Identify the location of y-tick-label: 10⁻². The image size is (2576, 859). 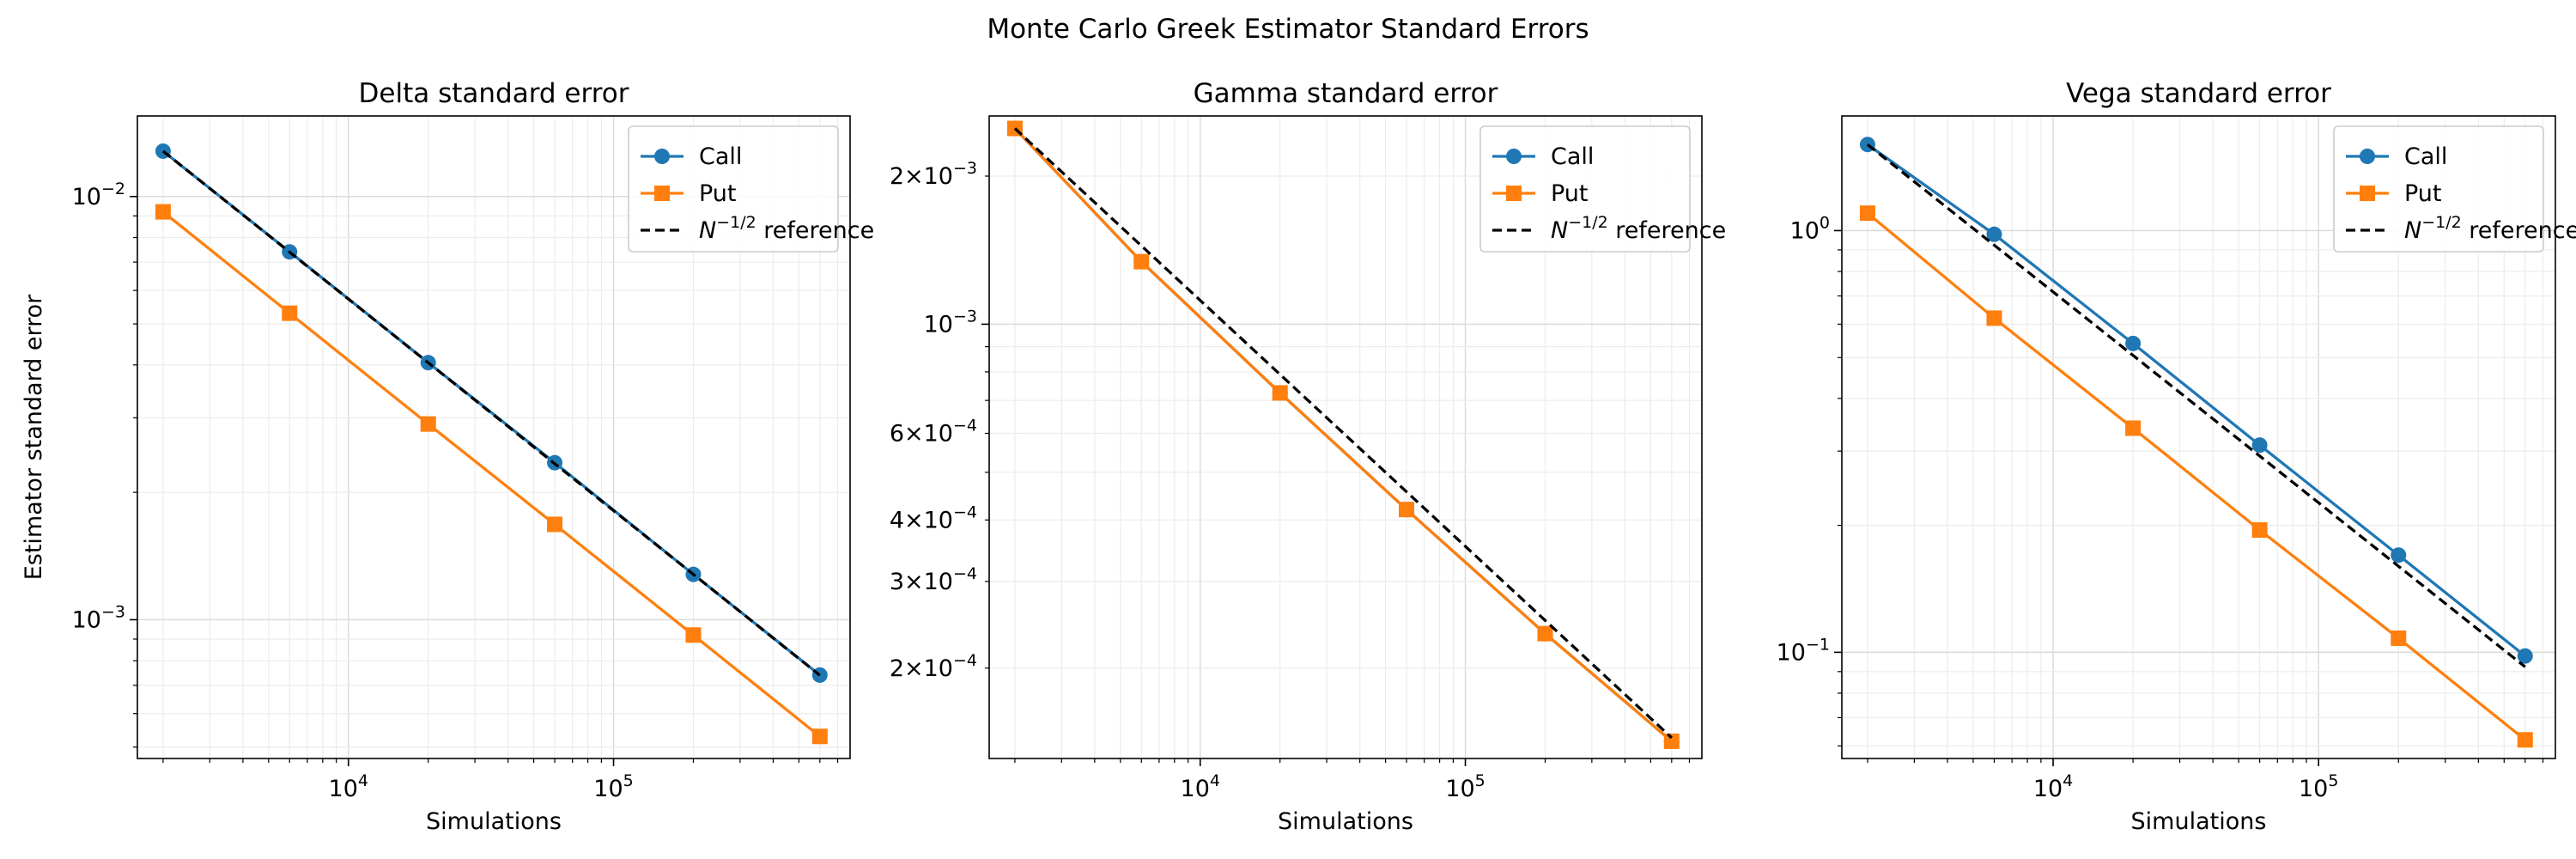
(98, 195).